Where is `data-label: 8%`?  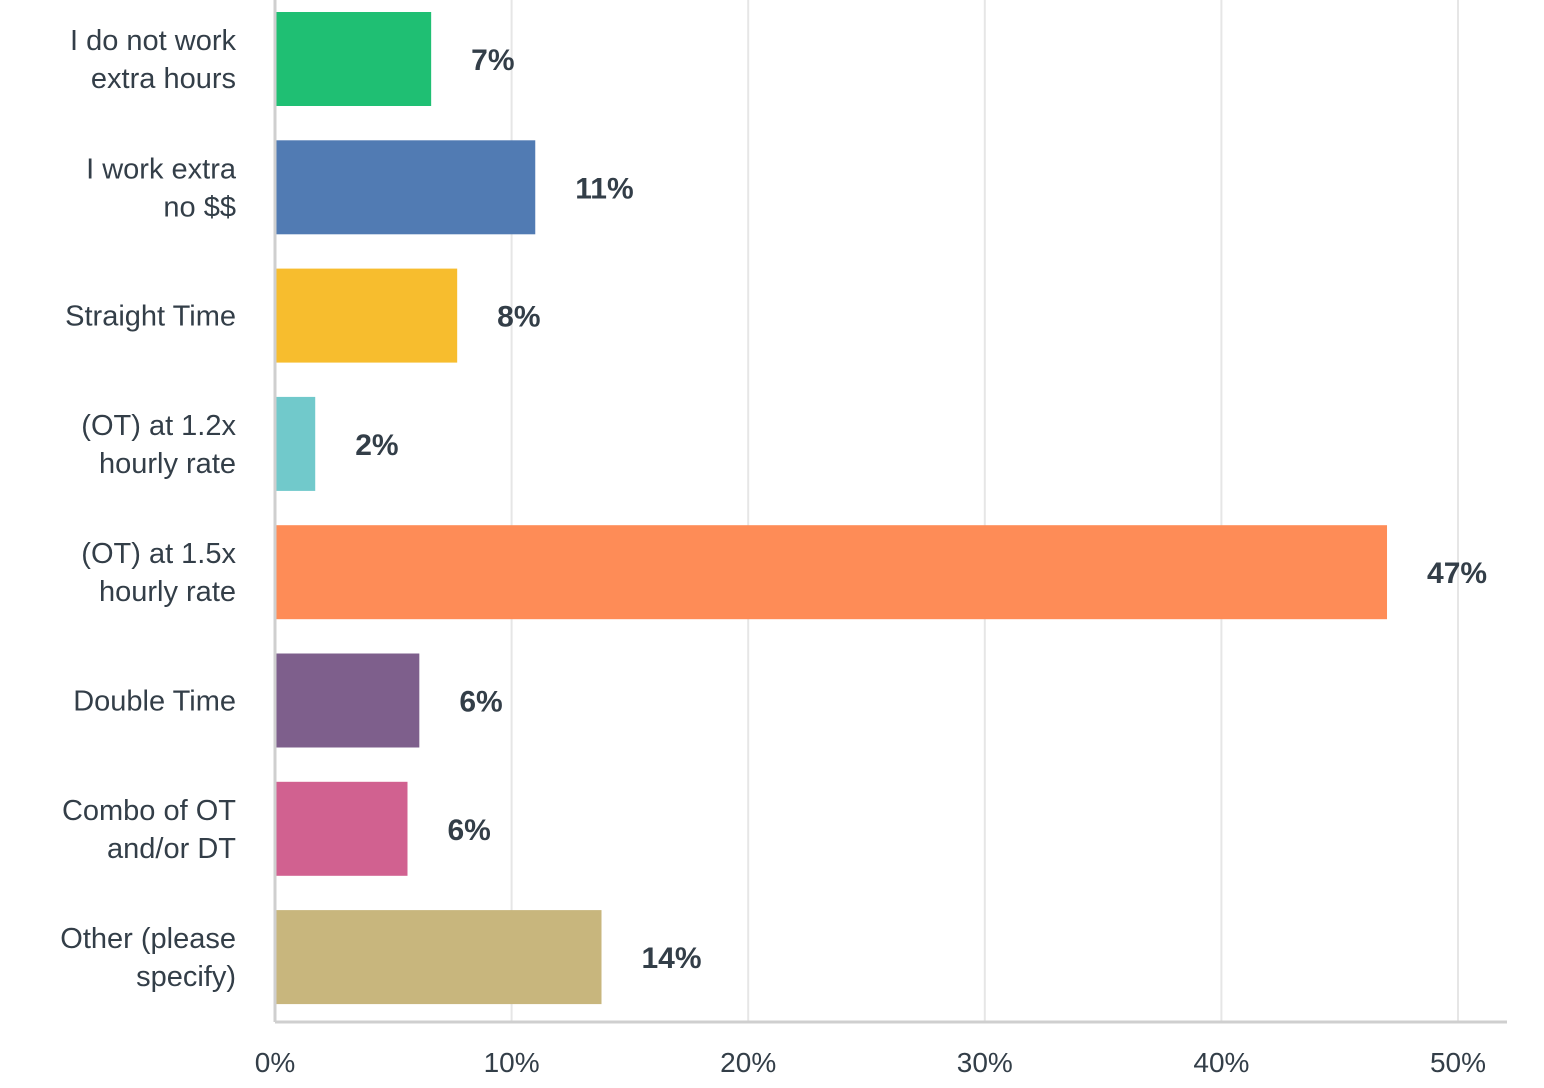 data-label: 8% is located at coordinates (518, 317).